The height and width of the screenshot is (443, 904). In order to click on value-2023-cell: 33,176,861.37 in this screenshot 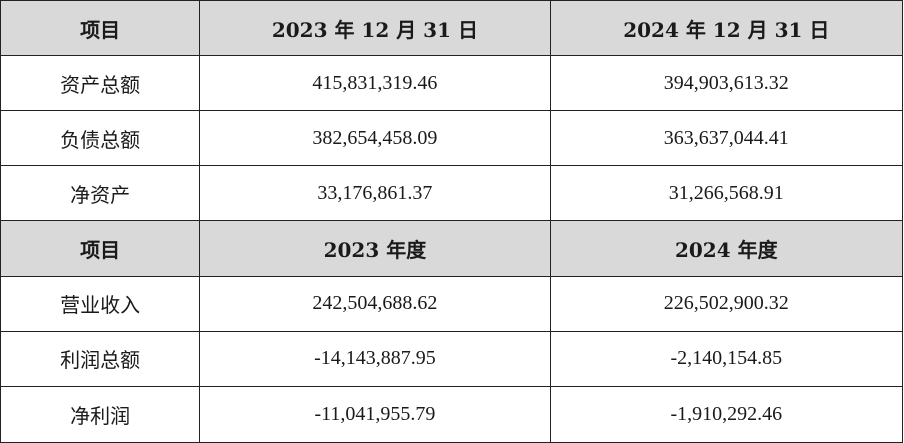, I will do `click(375, 193)`.